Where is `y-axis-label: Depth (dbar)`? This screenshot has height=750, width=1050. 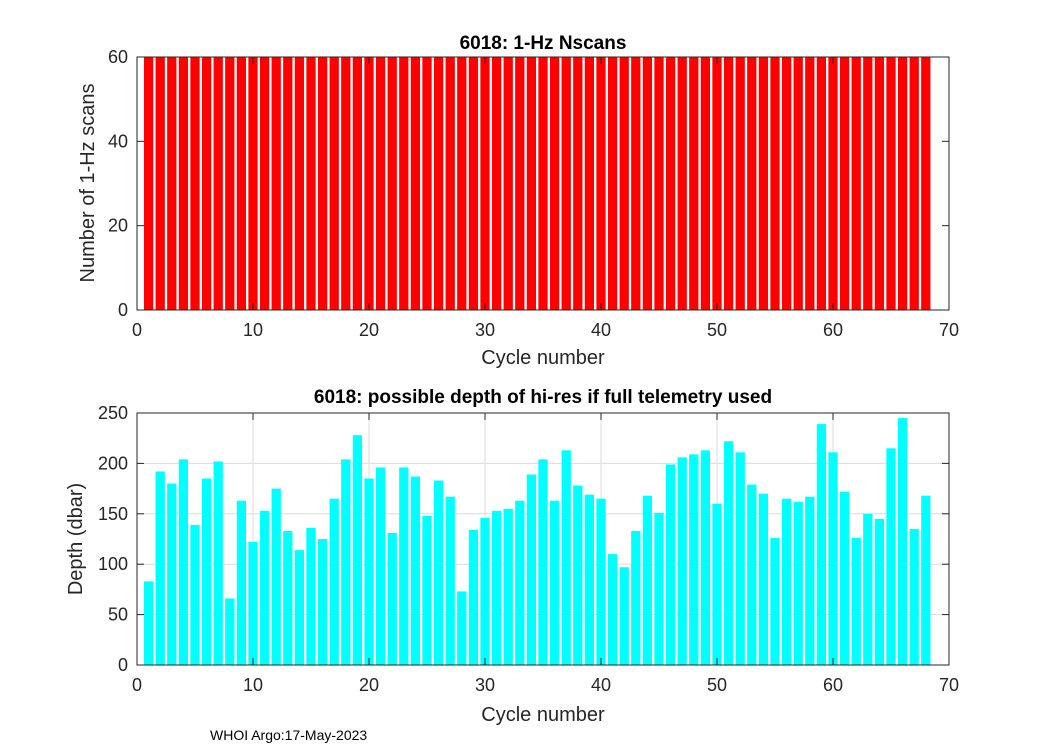 y-axis-label: Depth (dbar) is located at coordinates (76, 539).